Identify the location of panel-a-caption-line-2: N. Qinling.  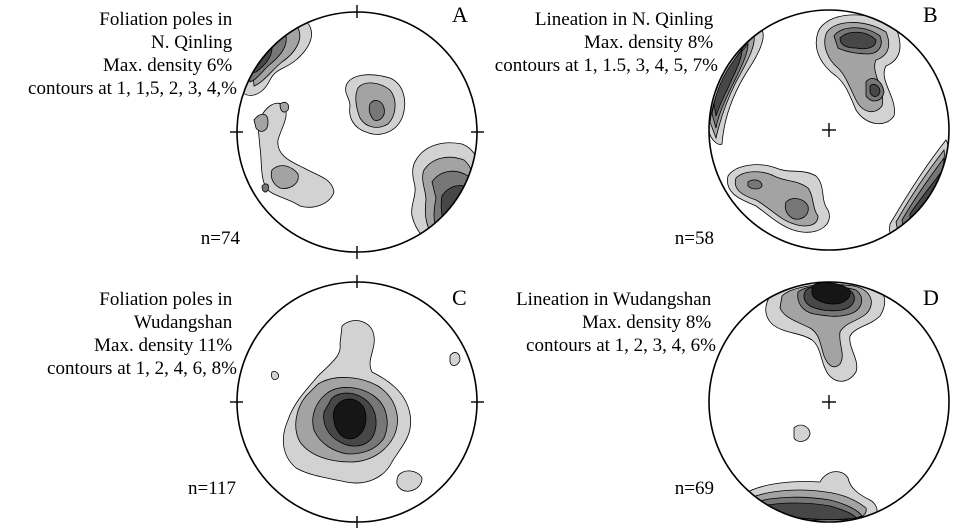
(192, 42).